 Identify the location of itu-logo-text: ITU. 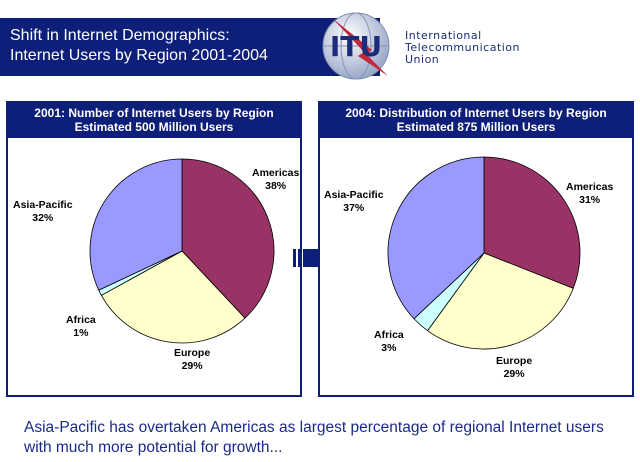
(356, 46).